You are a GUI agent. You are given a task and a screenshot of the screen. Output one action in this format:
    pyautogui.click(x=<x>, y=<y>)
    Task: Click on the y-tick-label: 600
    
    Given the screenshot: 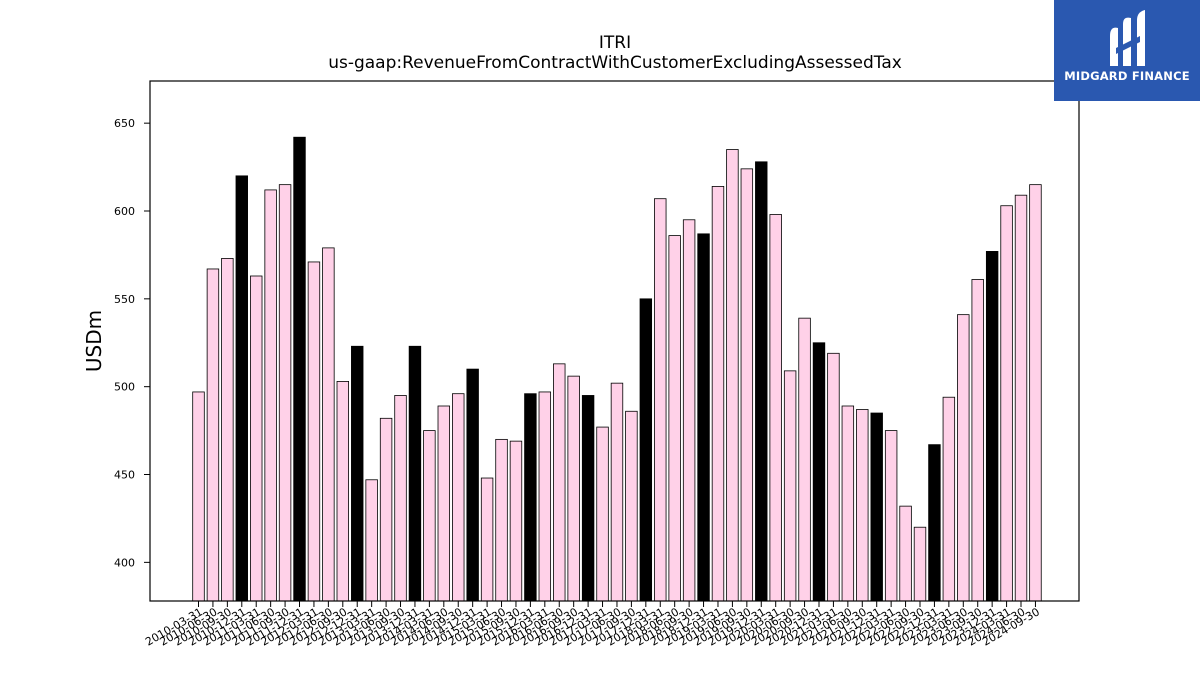 What is the action you would take?
    pyautogui.click(x=124, y=211)
    